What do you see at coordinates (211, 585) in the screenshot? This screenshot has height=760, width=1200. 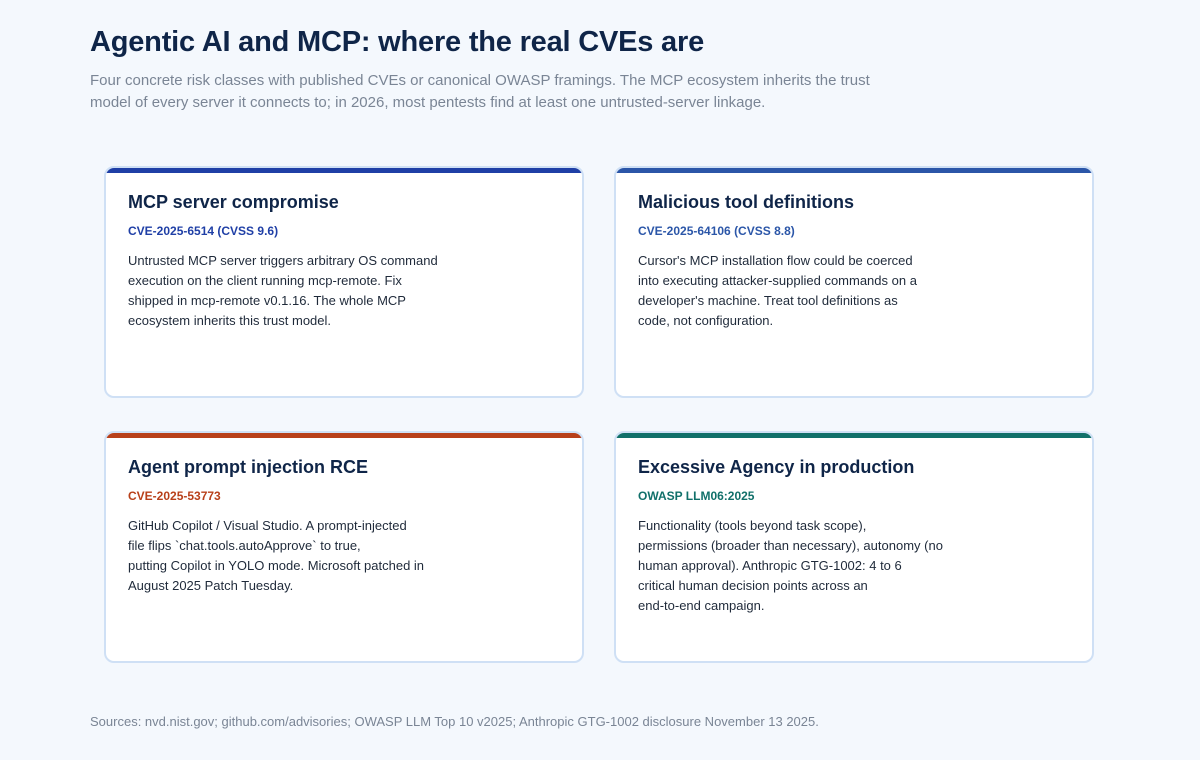 I see `description-line: August 2025 Patch Tuesday.` at bounding box center [211, 585].